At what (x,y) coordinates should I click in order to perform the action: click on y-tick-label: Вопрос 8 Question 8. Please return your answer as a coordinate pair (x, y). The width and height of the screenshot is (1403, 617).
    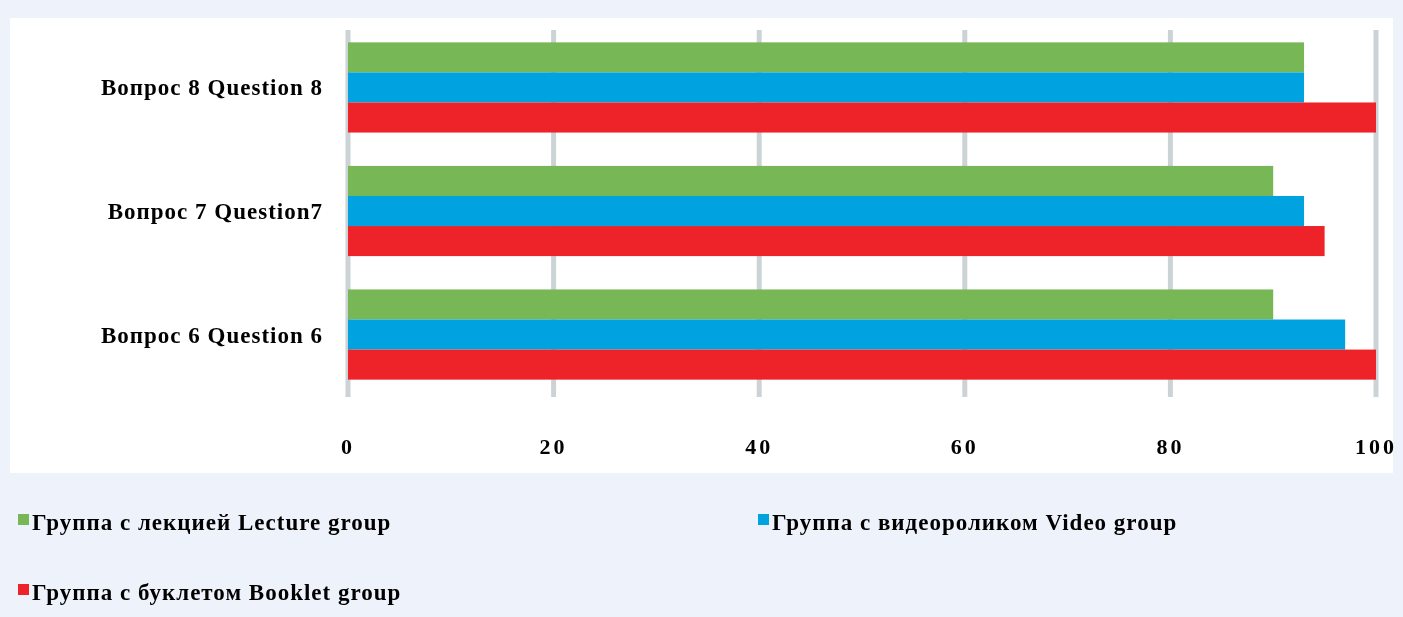
    Looking at the image, I should click on (211, 88).